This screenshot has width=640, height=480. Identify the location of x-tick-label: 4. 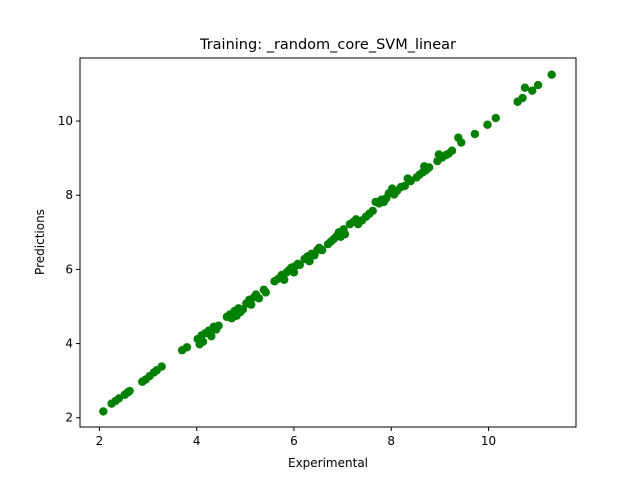
(197, 441).